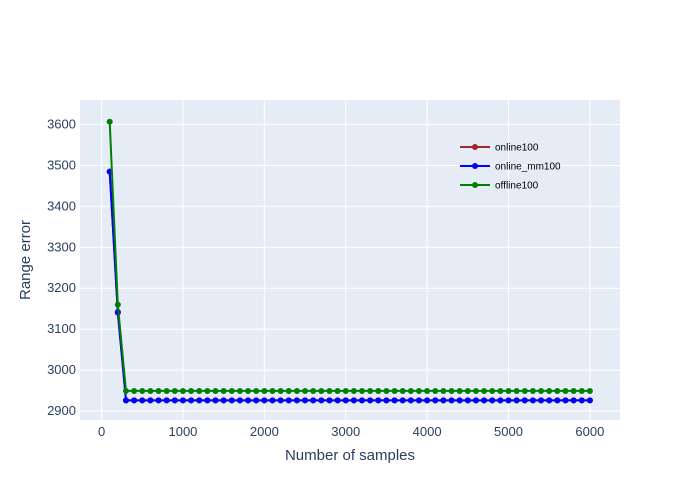  I want to click on legend-item-online_mm100: online_mm100, so click(510, 167).